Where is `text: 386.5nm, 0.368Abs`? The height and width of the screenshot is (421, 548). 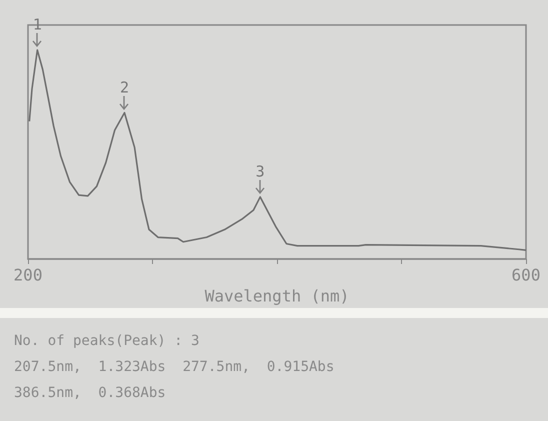 text: 386.5nm, 0.368Abs is located at coordinates (90, 393).